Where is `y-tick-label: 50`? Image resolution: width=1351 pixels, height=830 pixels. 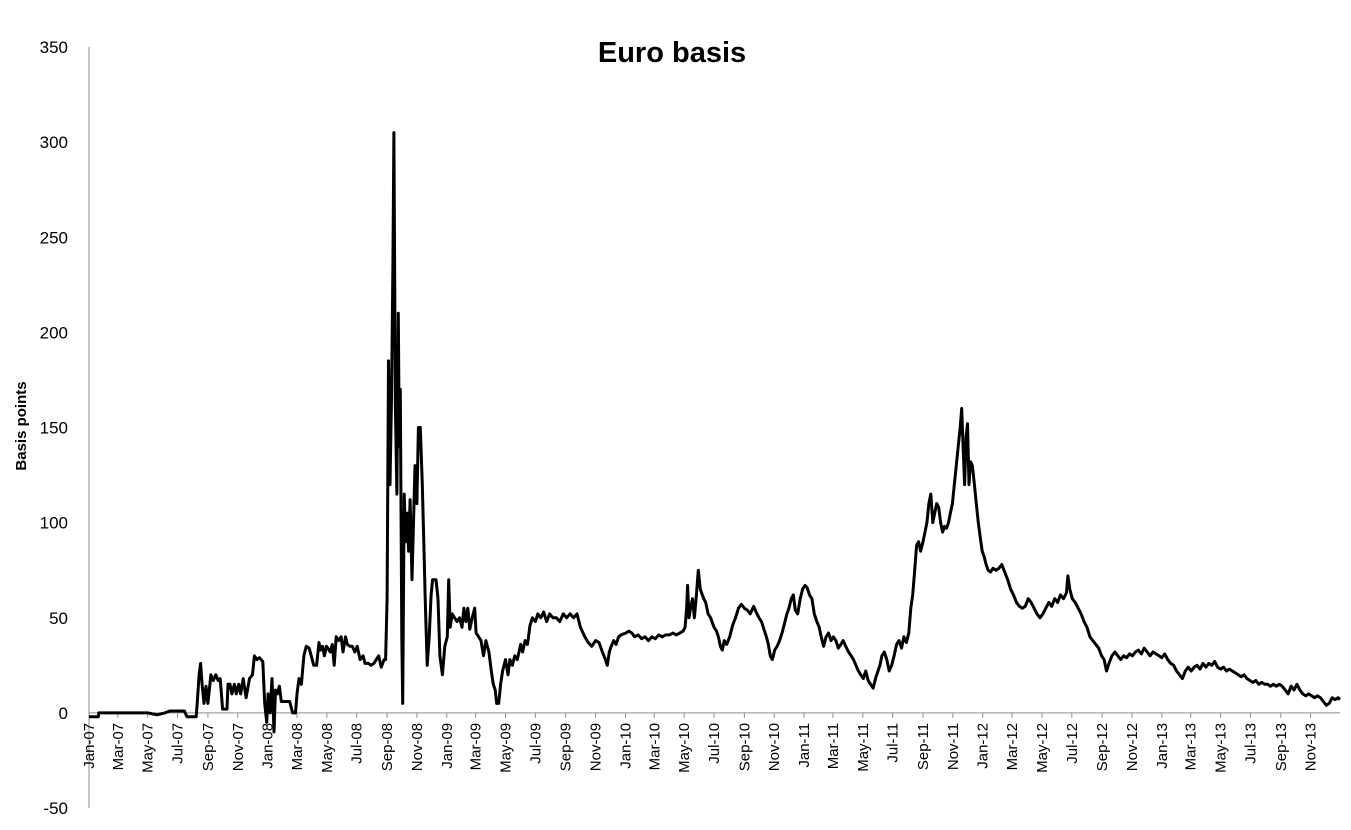 y-tick-label: 50 is located at coordinates (58, 618).